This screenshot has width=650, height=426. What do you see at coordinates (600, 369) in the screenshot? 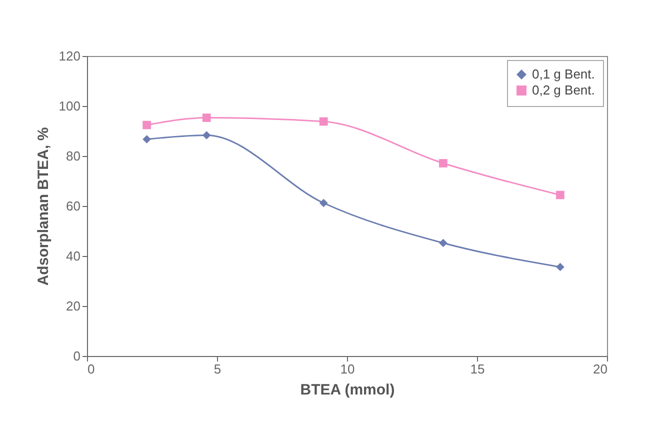
I see `x-tick-label: 20` at bounding box center [600, 369].